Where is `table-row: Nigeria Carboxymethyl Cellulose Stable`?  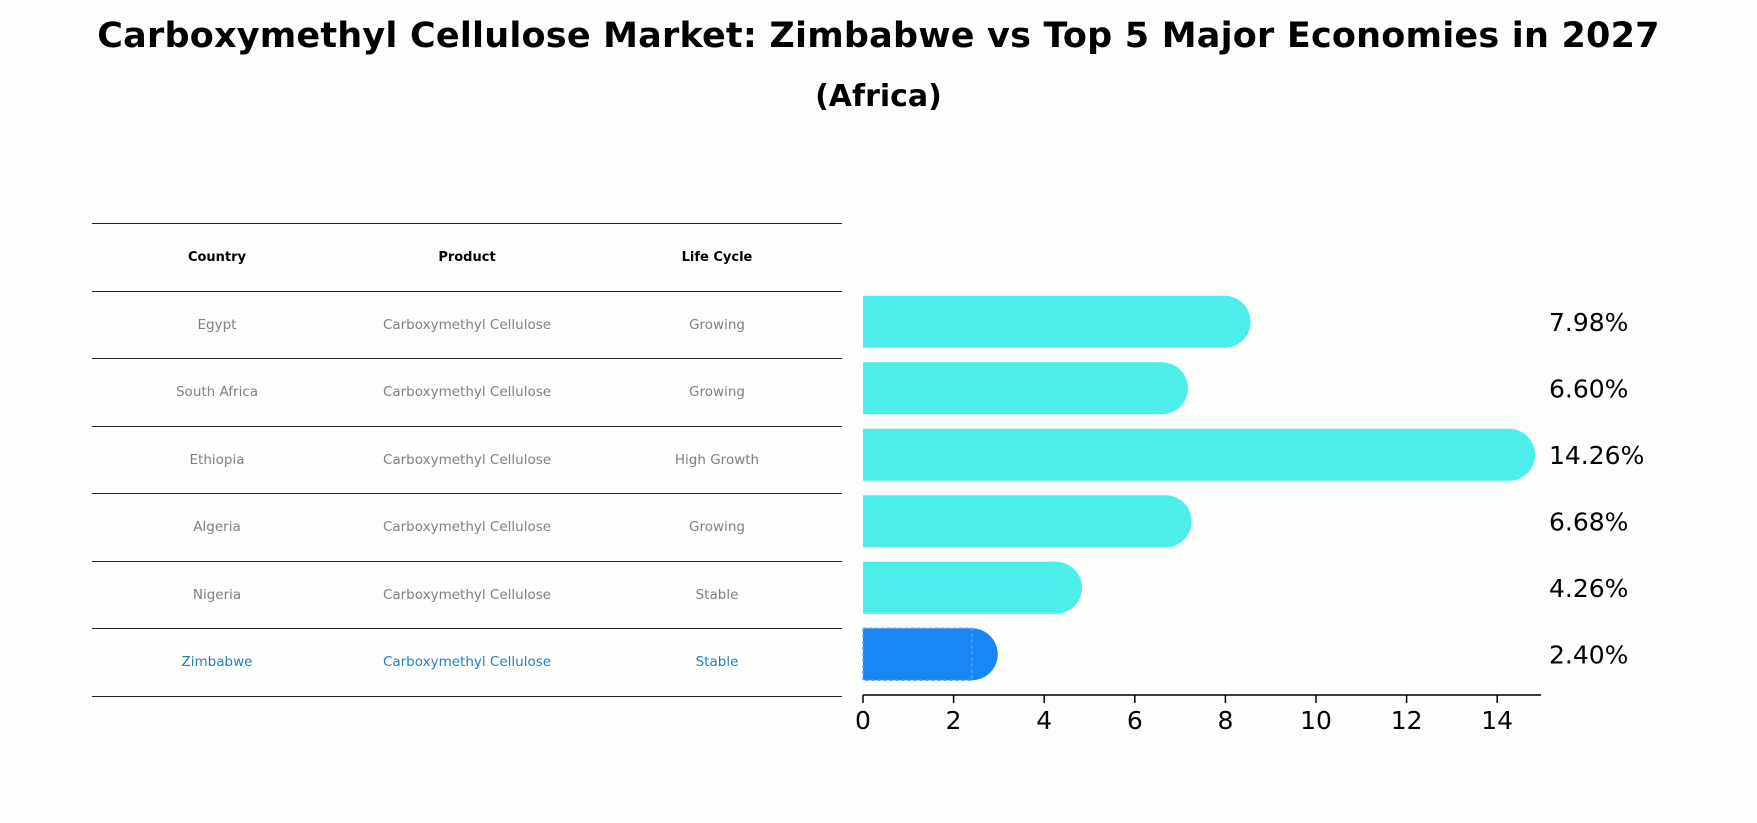 table-row: Nigeria Carboxymethyl Cellulose Stable is located at coordinates (467, 594).